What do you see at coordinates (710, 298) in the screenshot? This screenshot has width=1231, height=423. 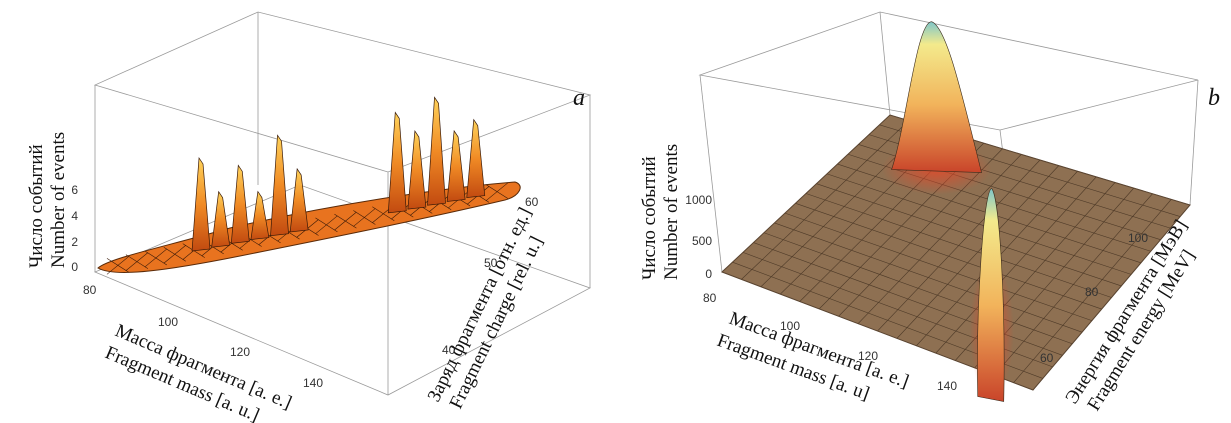 I see `panel-b-x-tick: 80` at bounding box center [710, 298].